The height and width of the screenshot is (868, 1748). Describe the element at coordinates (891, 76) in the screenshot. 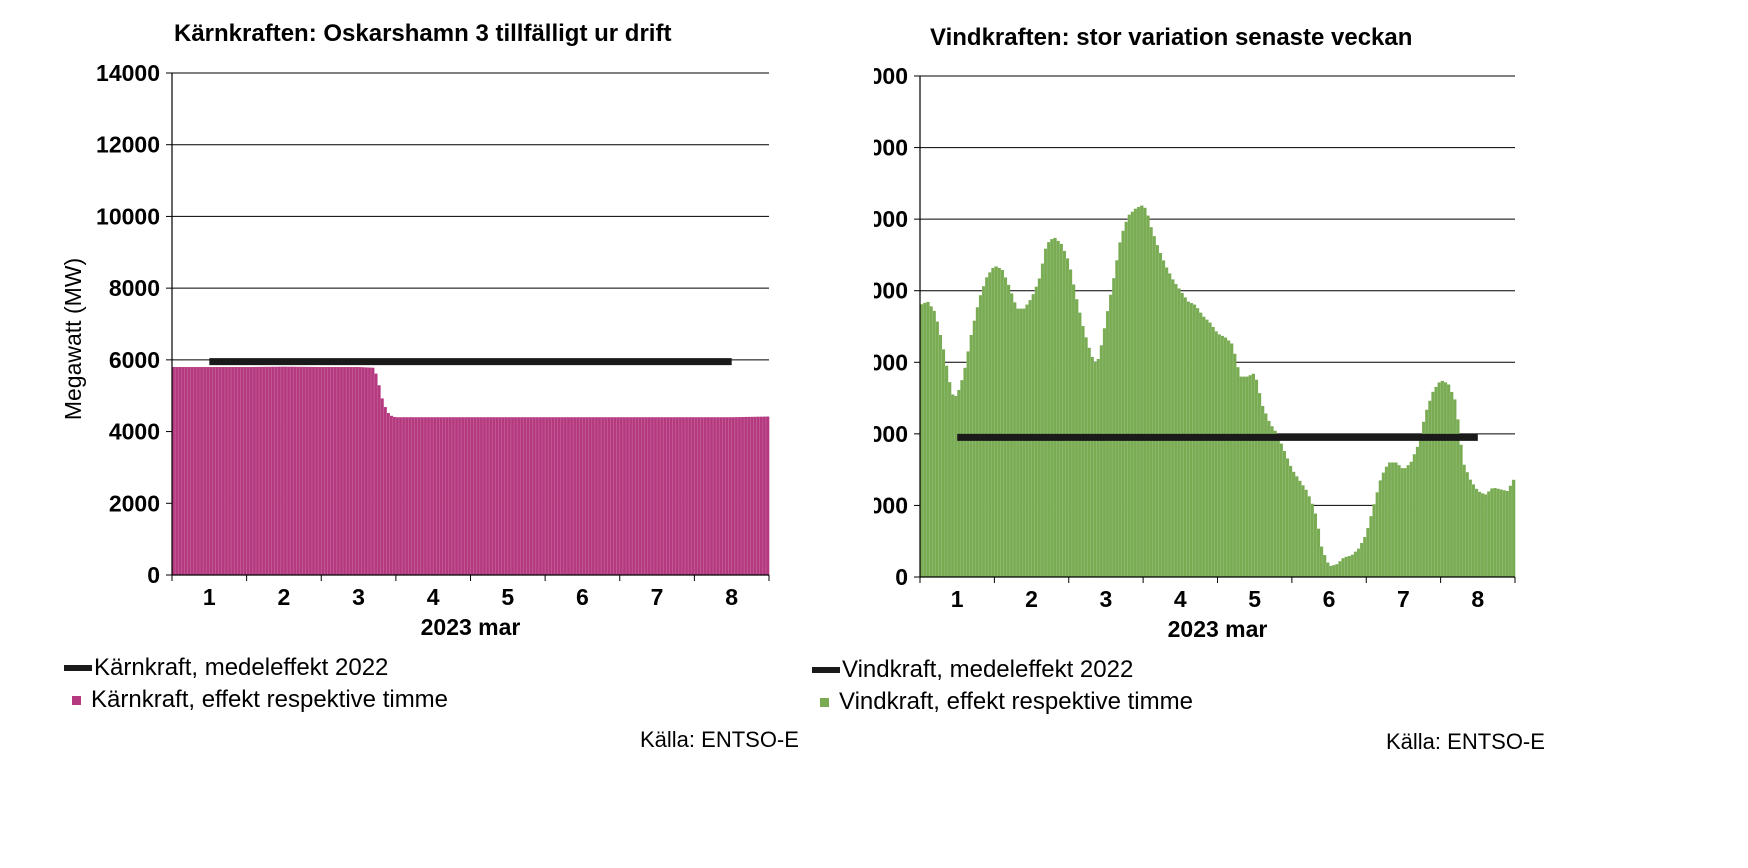

I see `y-tick-label: 14000` at that location.